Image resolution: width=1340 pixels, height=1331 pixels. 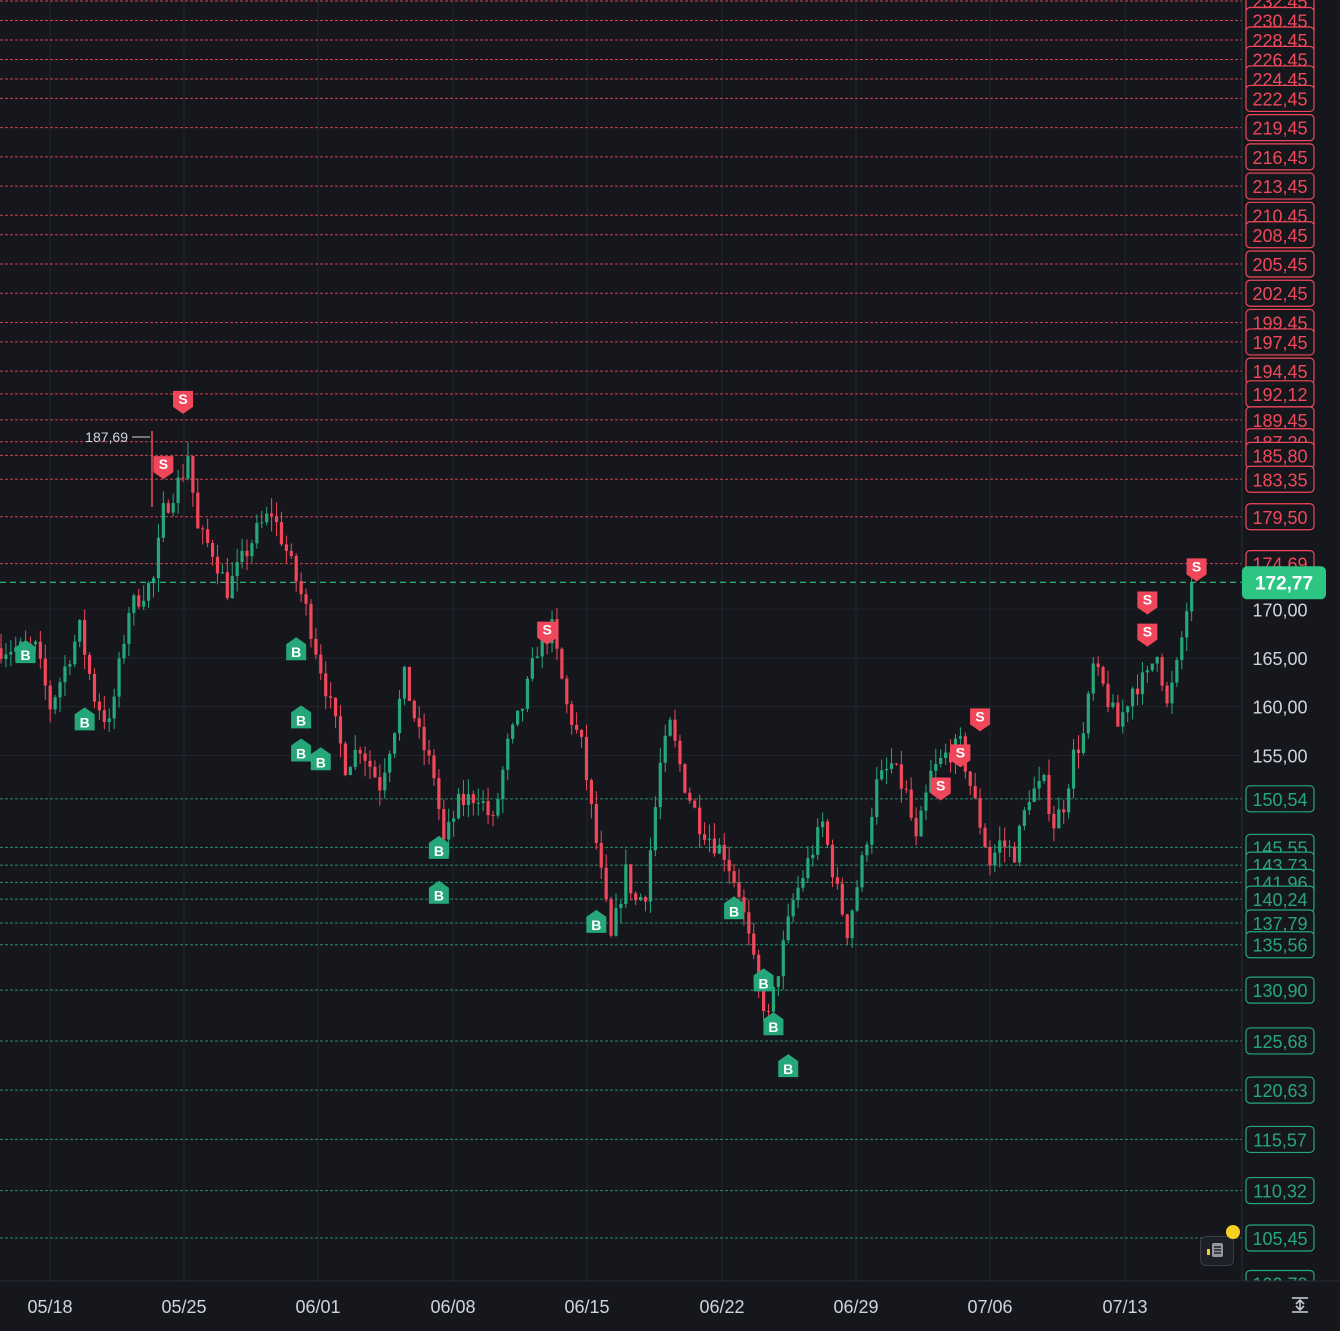 I want to click on date-tick-label: 06/29, so click(x=855, y=1307).